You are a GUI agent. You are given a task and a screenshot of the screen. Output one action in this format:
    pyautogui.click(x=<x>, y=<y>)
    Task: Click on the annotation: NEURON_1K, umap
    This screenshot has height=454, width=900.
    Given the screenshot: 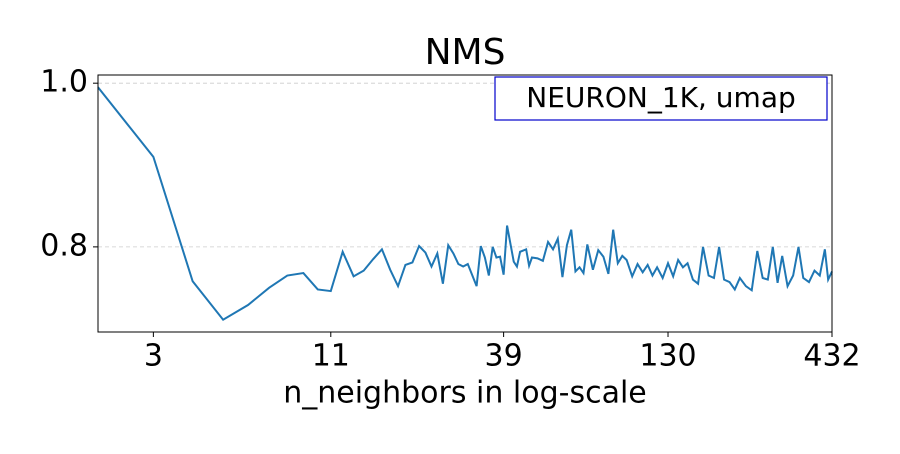 What is the action you would take?
    pyautogui.click(x=661, y=97)
    